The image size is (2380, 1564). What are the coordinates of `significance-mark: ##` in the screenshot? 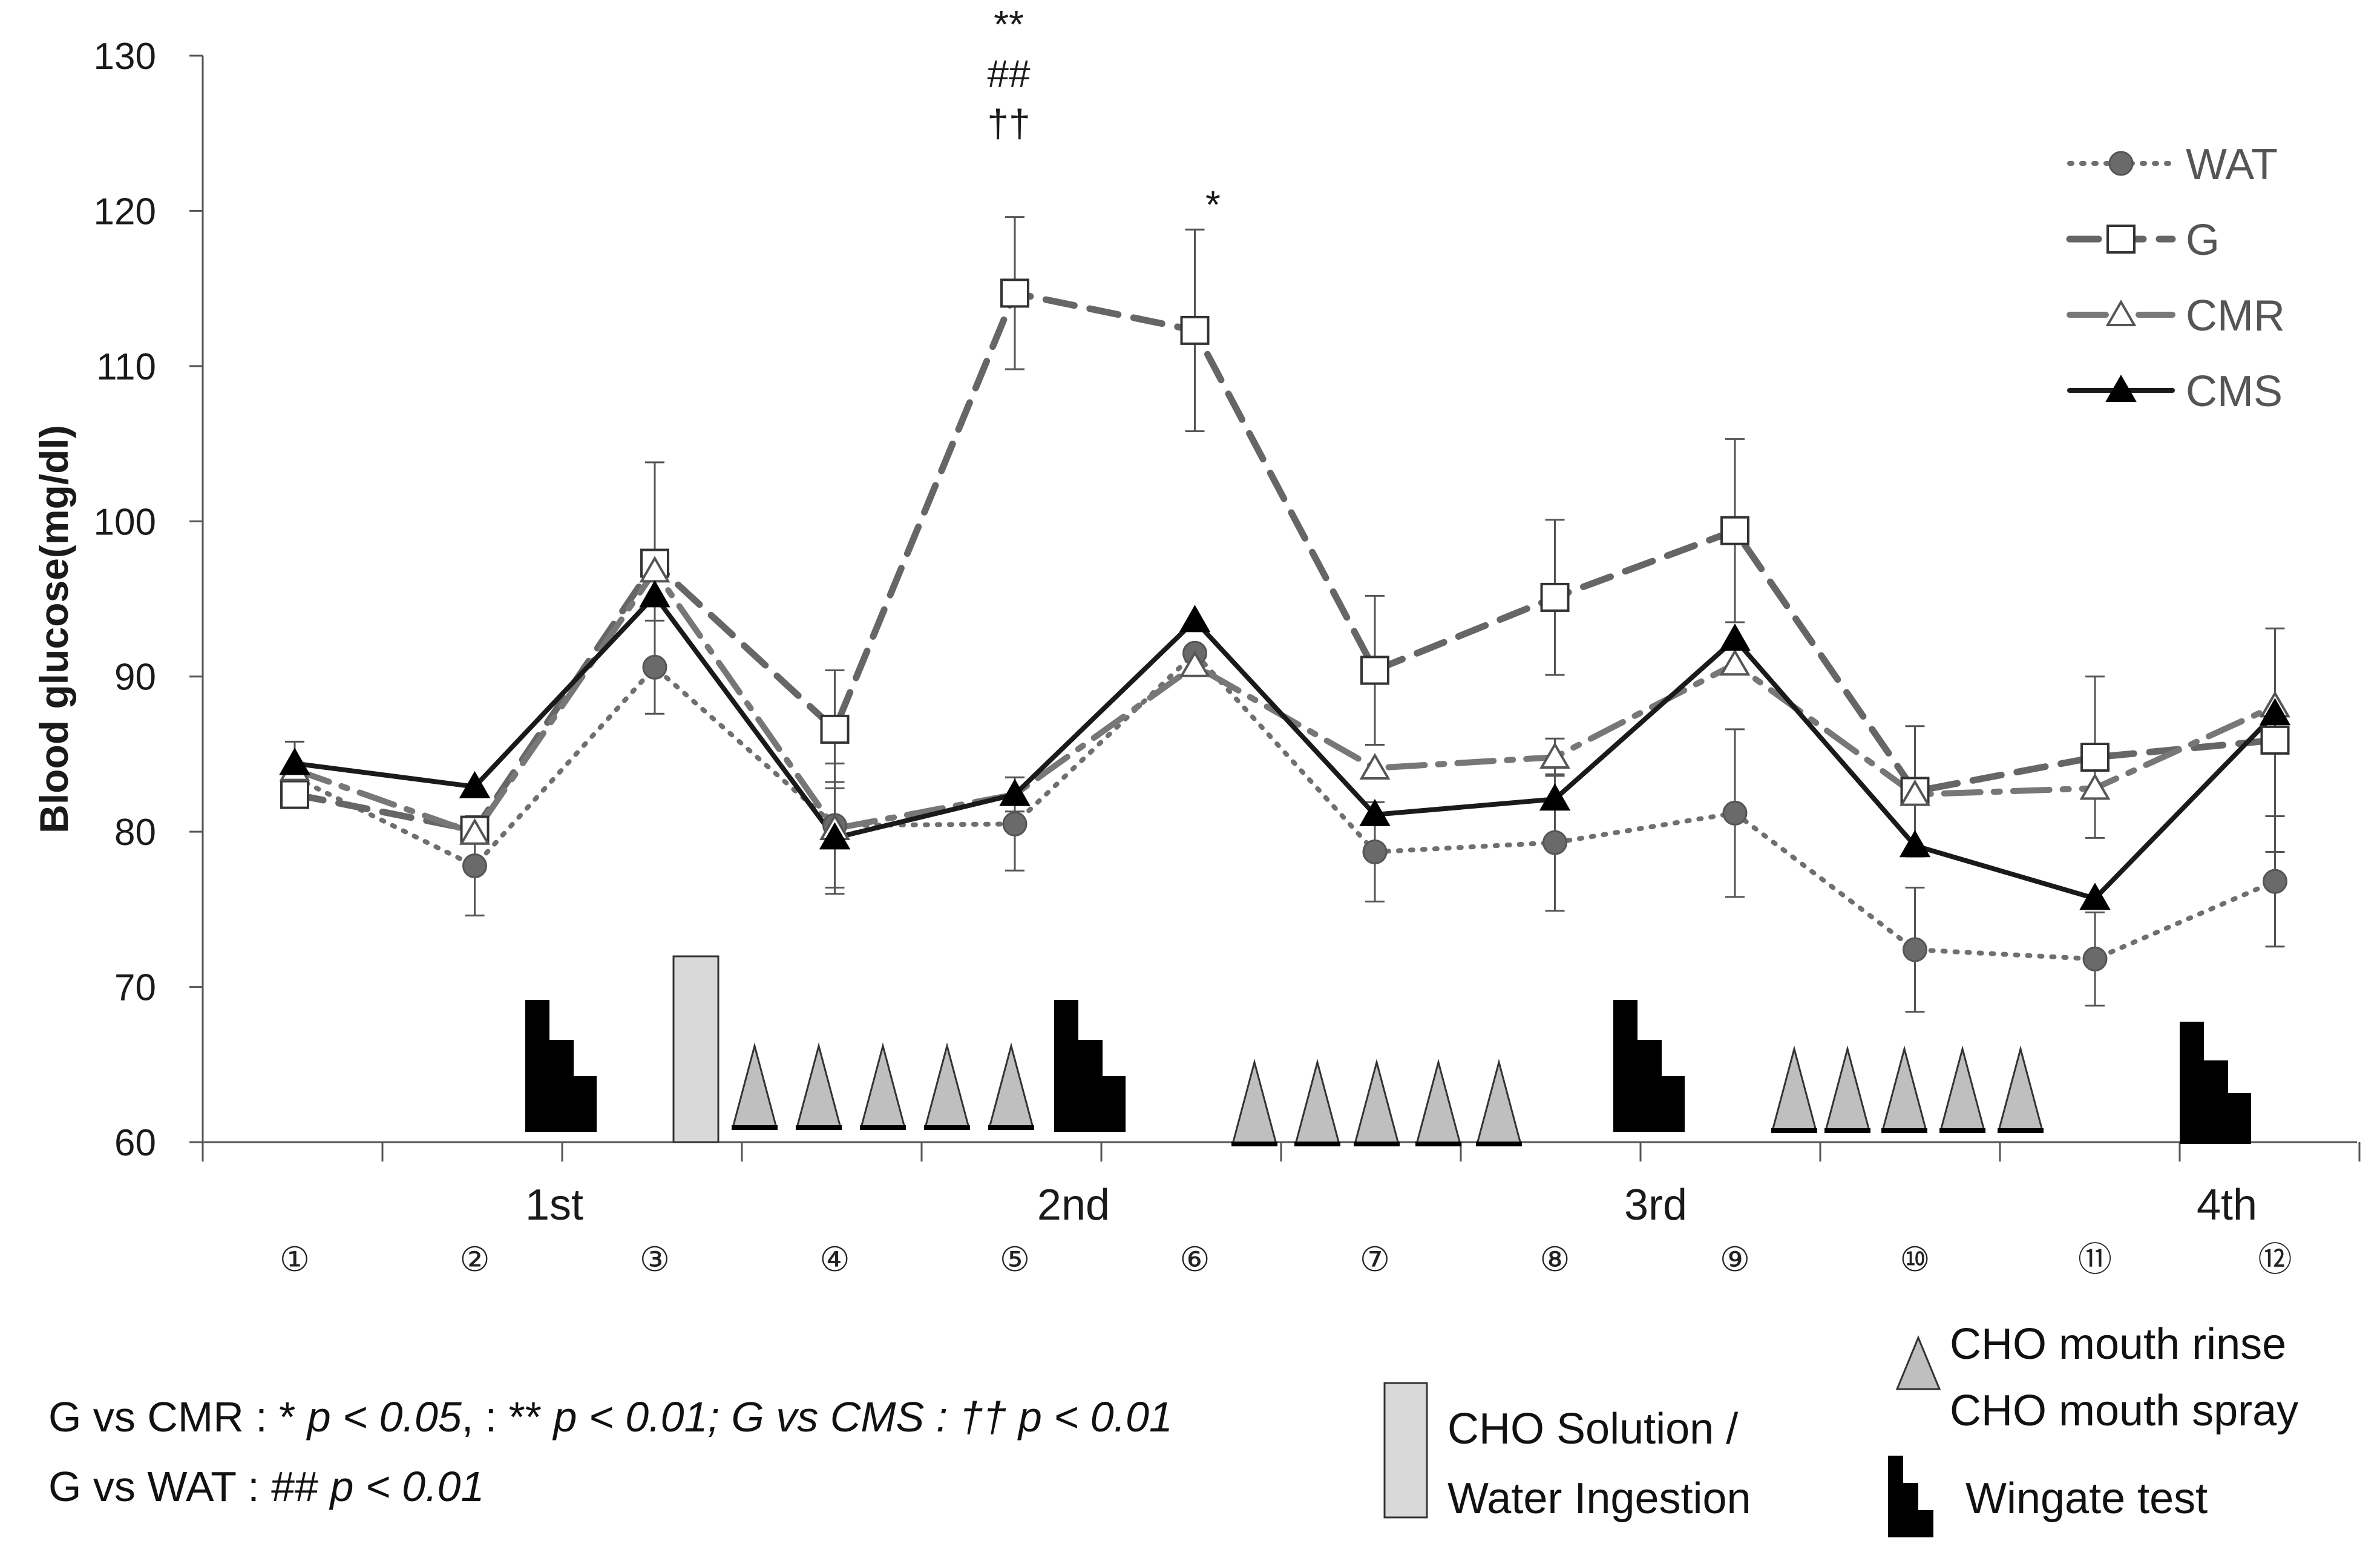 It's located at (1009, 74).